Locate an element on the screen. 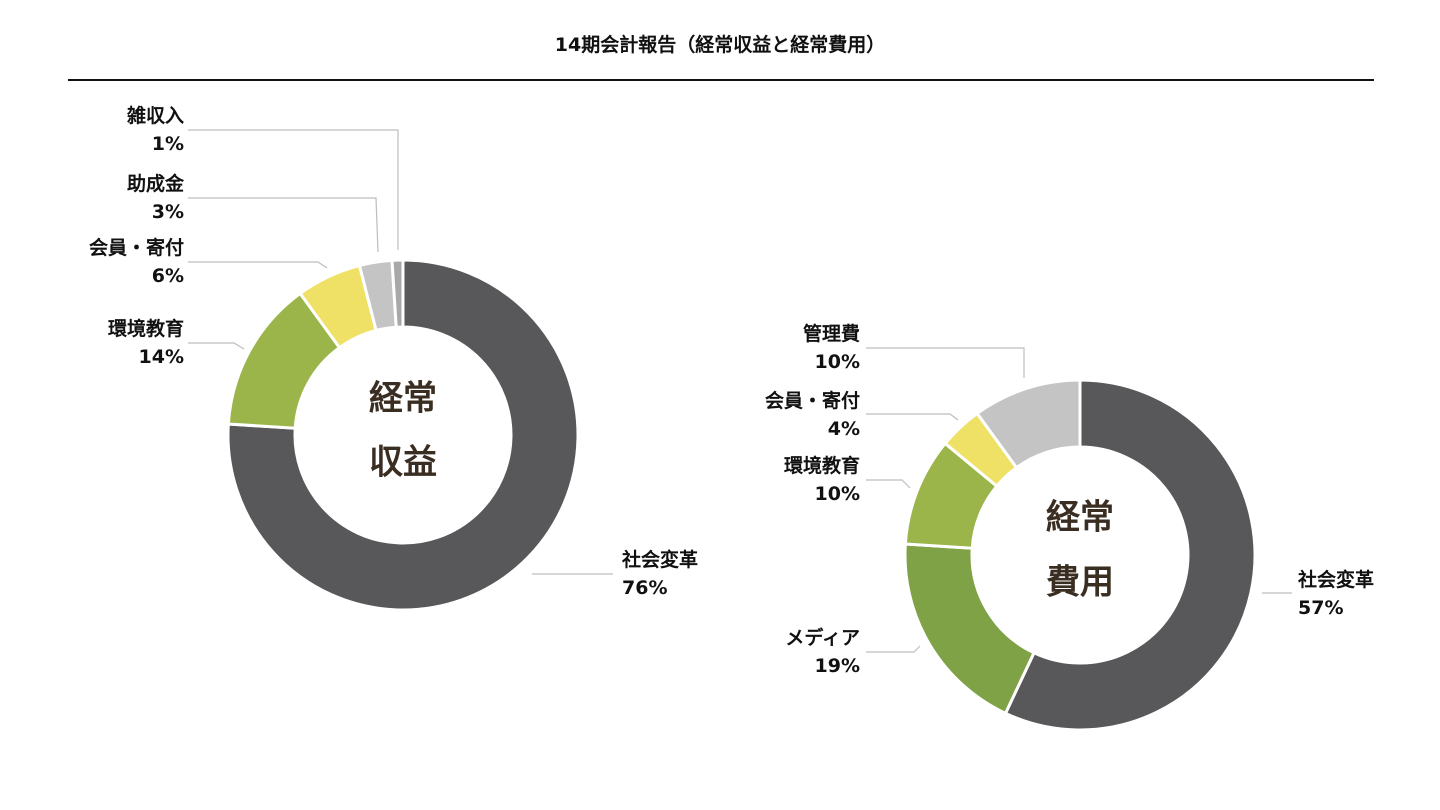 The image size is (1440, 810). donut-center-label: 費用 is located at coordinates (1080, 583).